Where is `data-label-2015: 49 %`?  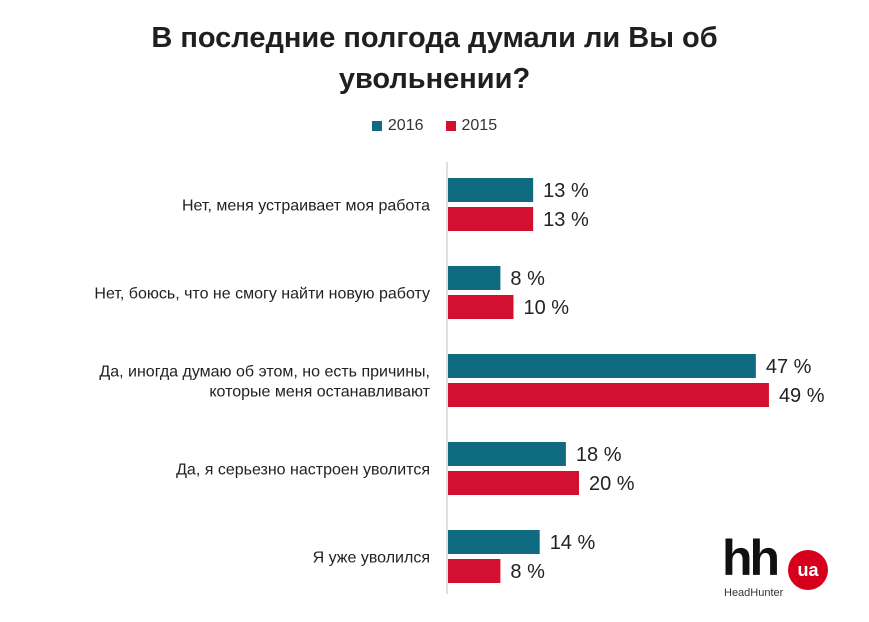 data-label-2015: 49 % is located at coordinates (802, 396).